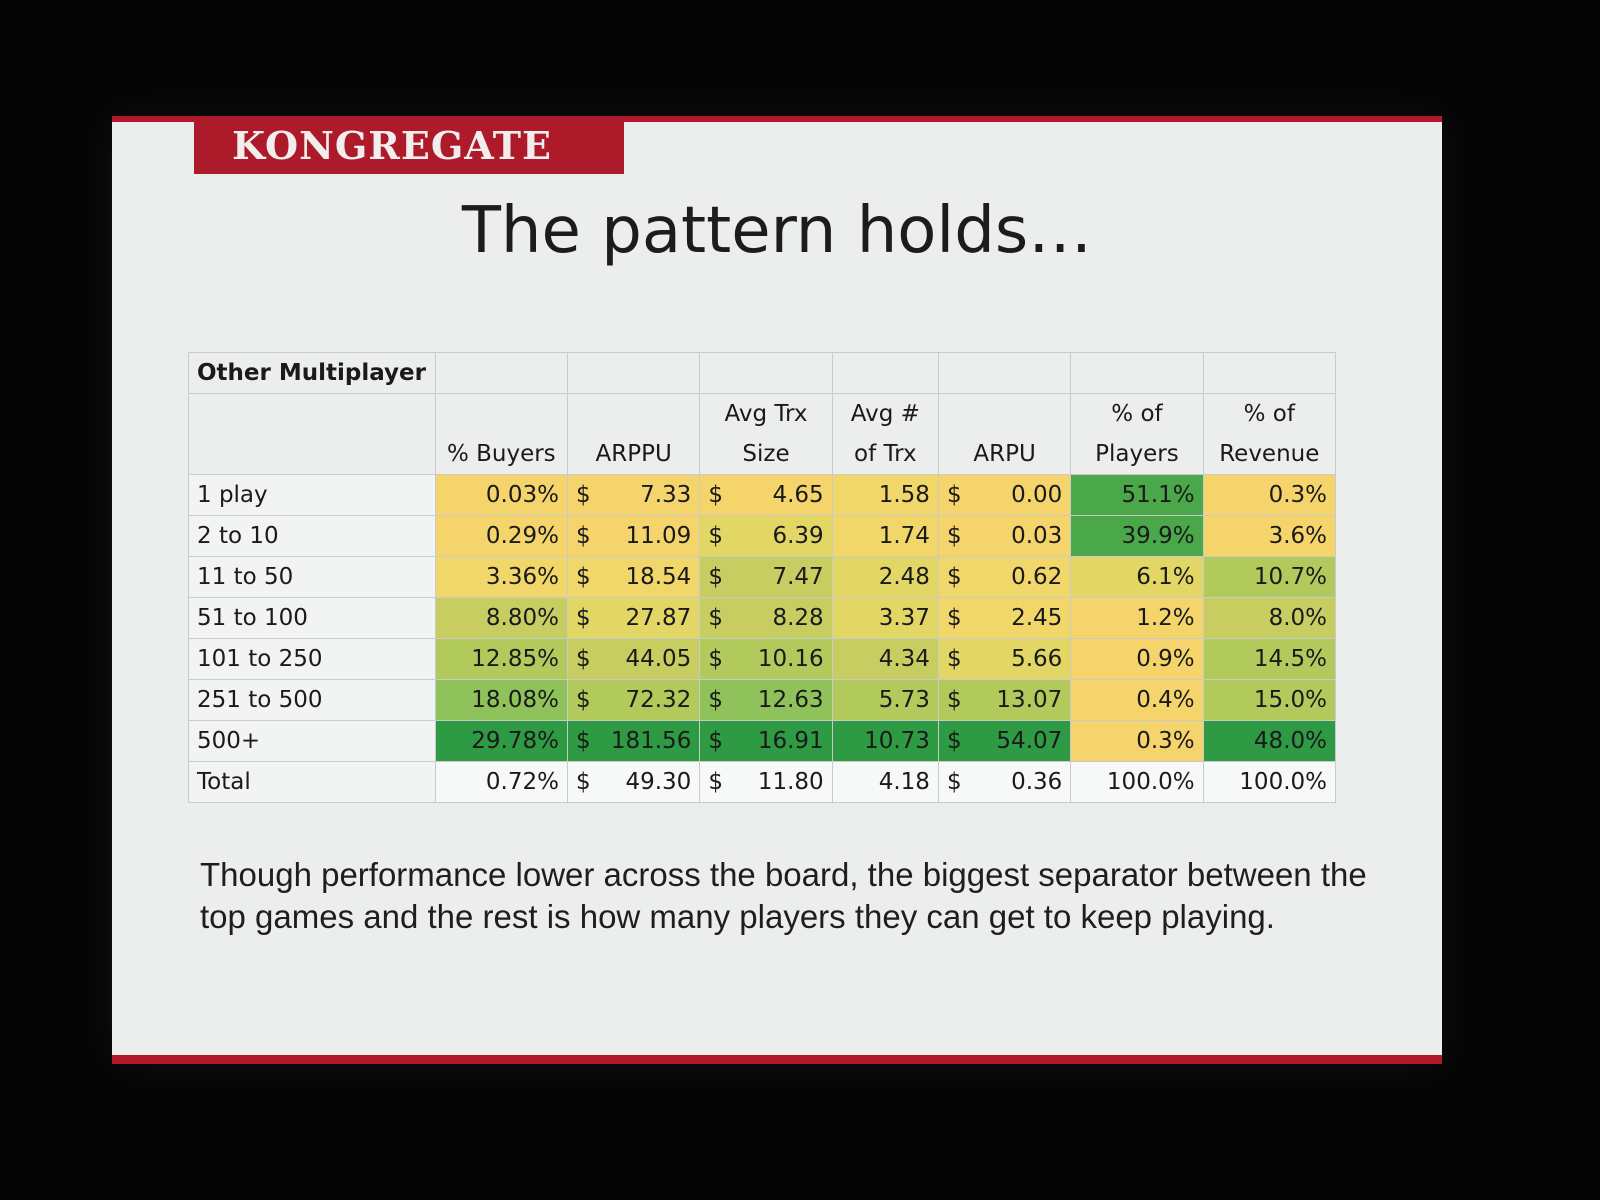  Describe the element at coordinates (766, 434) in the screenshot. I see `header-cell: Avg Trx Size` at that location.